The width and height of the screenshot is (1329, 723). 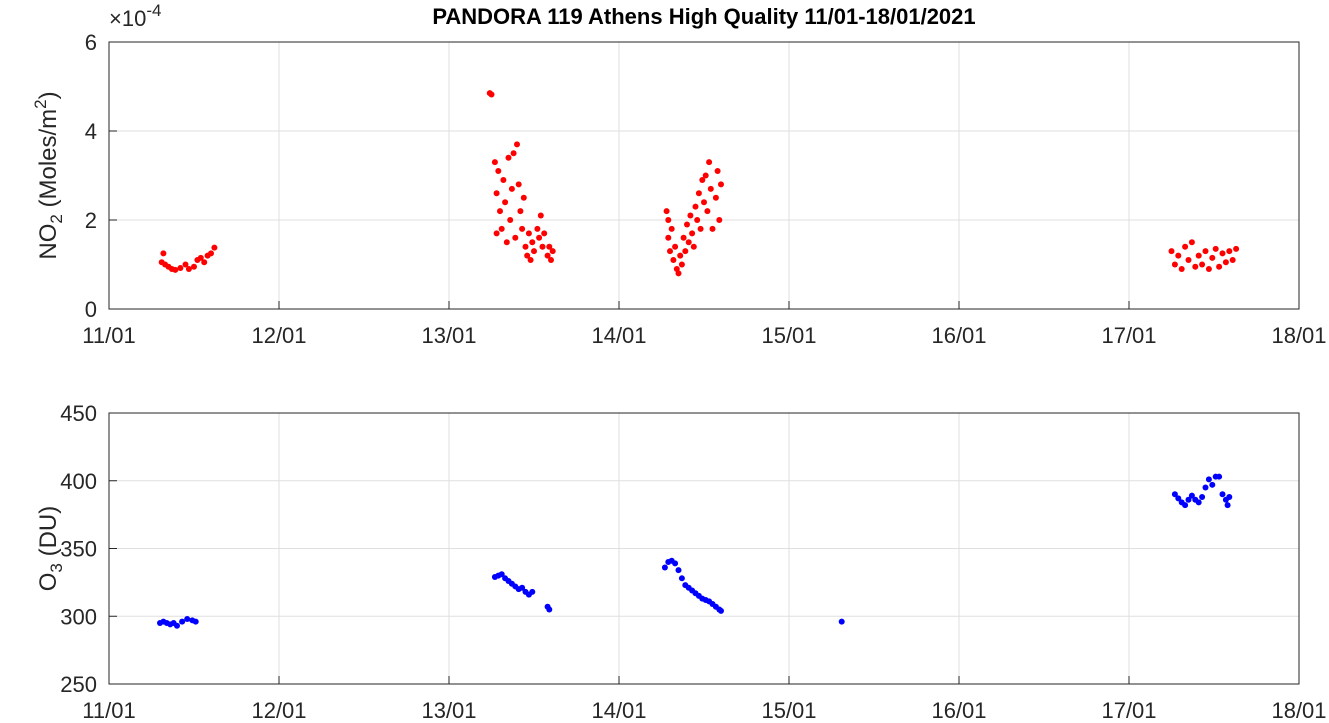 I want to click on y-exponent-power: -4, so click(x=153, y=10).